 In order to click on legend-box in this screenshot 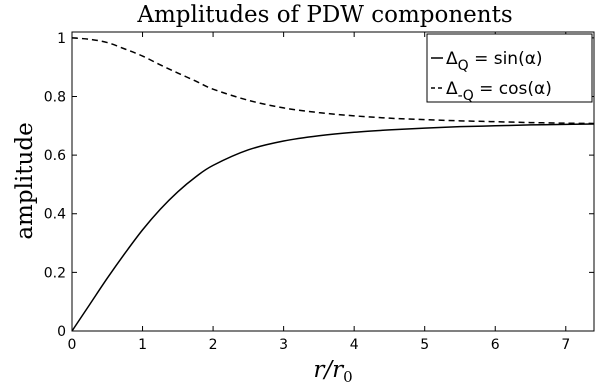, I will do `click(509, 68)`.